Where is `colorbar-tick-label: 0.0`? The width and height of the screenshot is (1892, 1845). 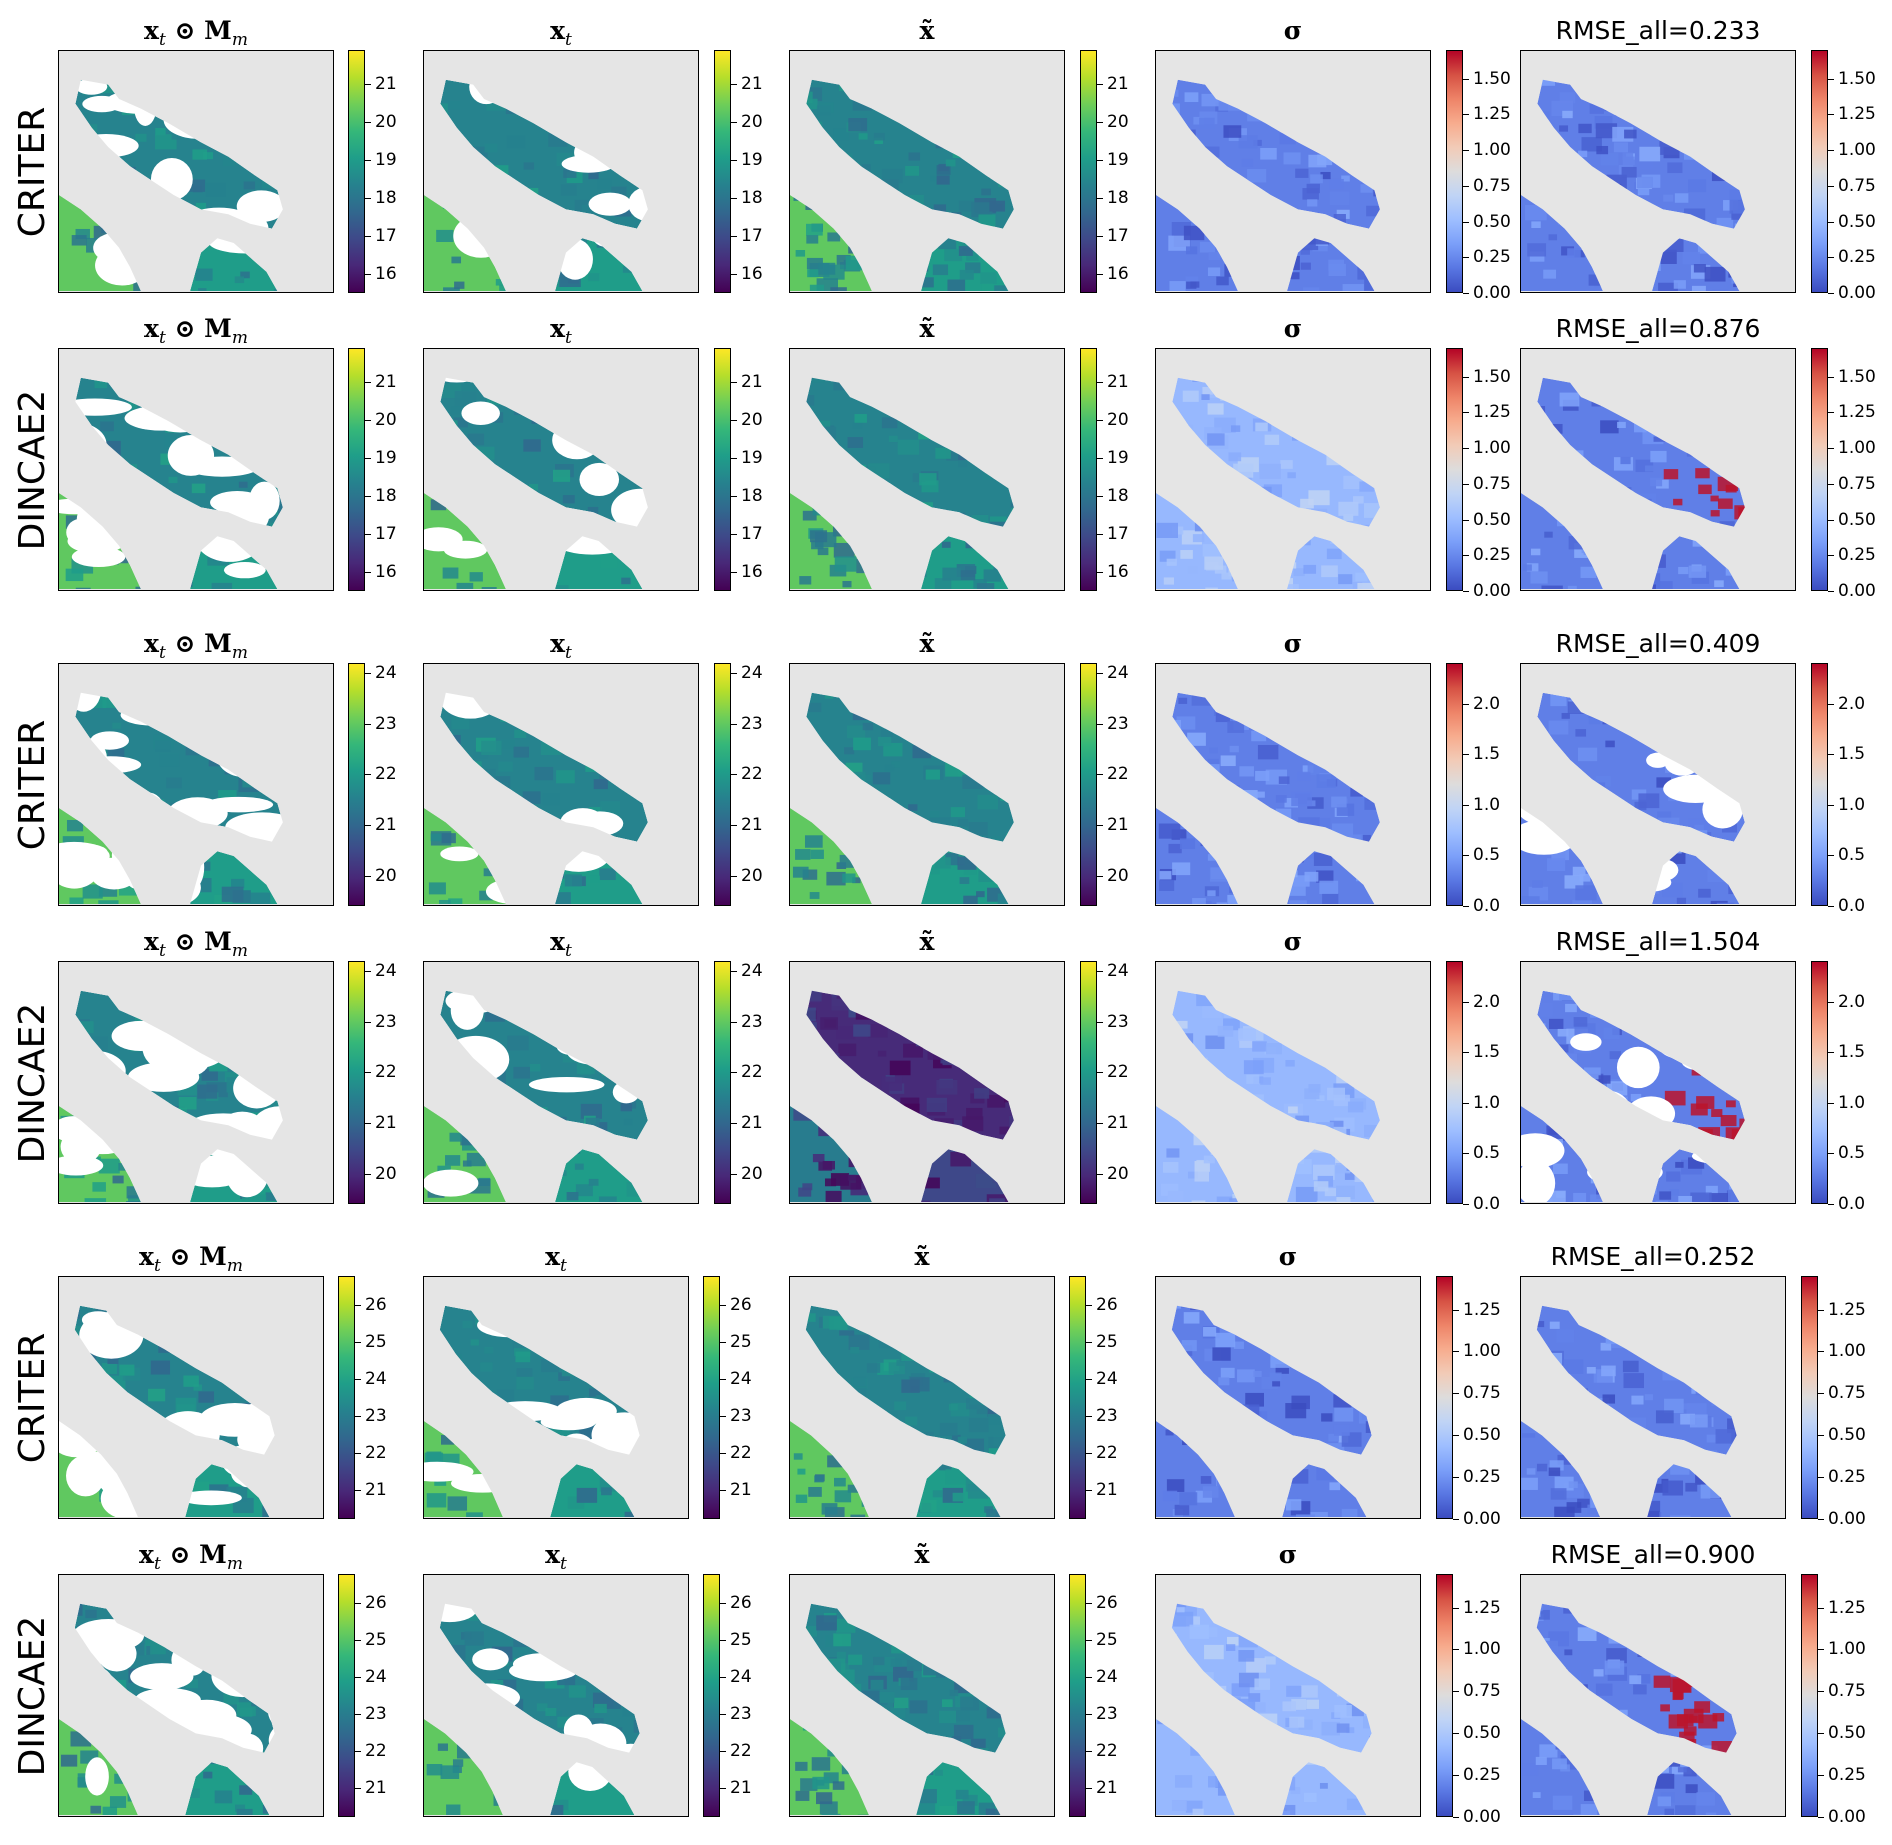
colorbar-tick-label: 0.0 is located at coordinates (1846, 906).